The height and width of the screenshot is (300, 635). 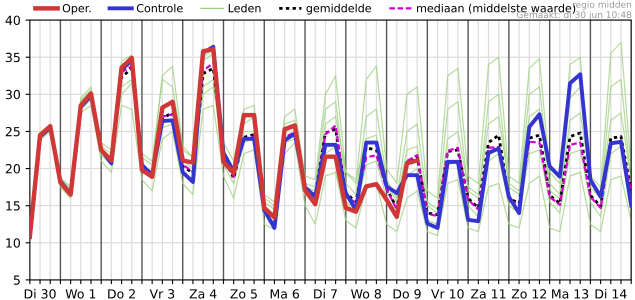 What do you see at coordinates (121, 294) in the screenshot?
I see `x-tick-label: Do 2` at bounding box center [121, 294].